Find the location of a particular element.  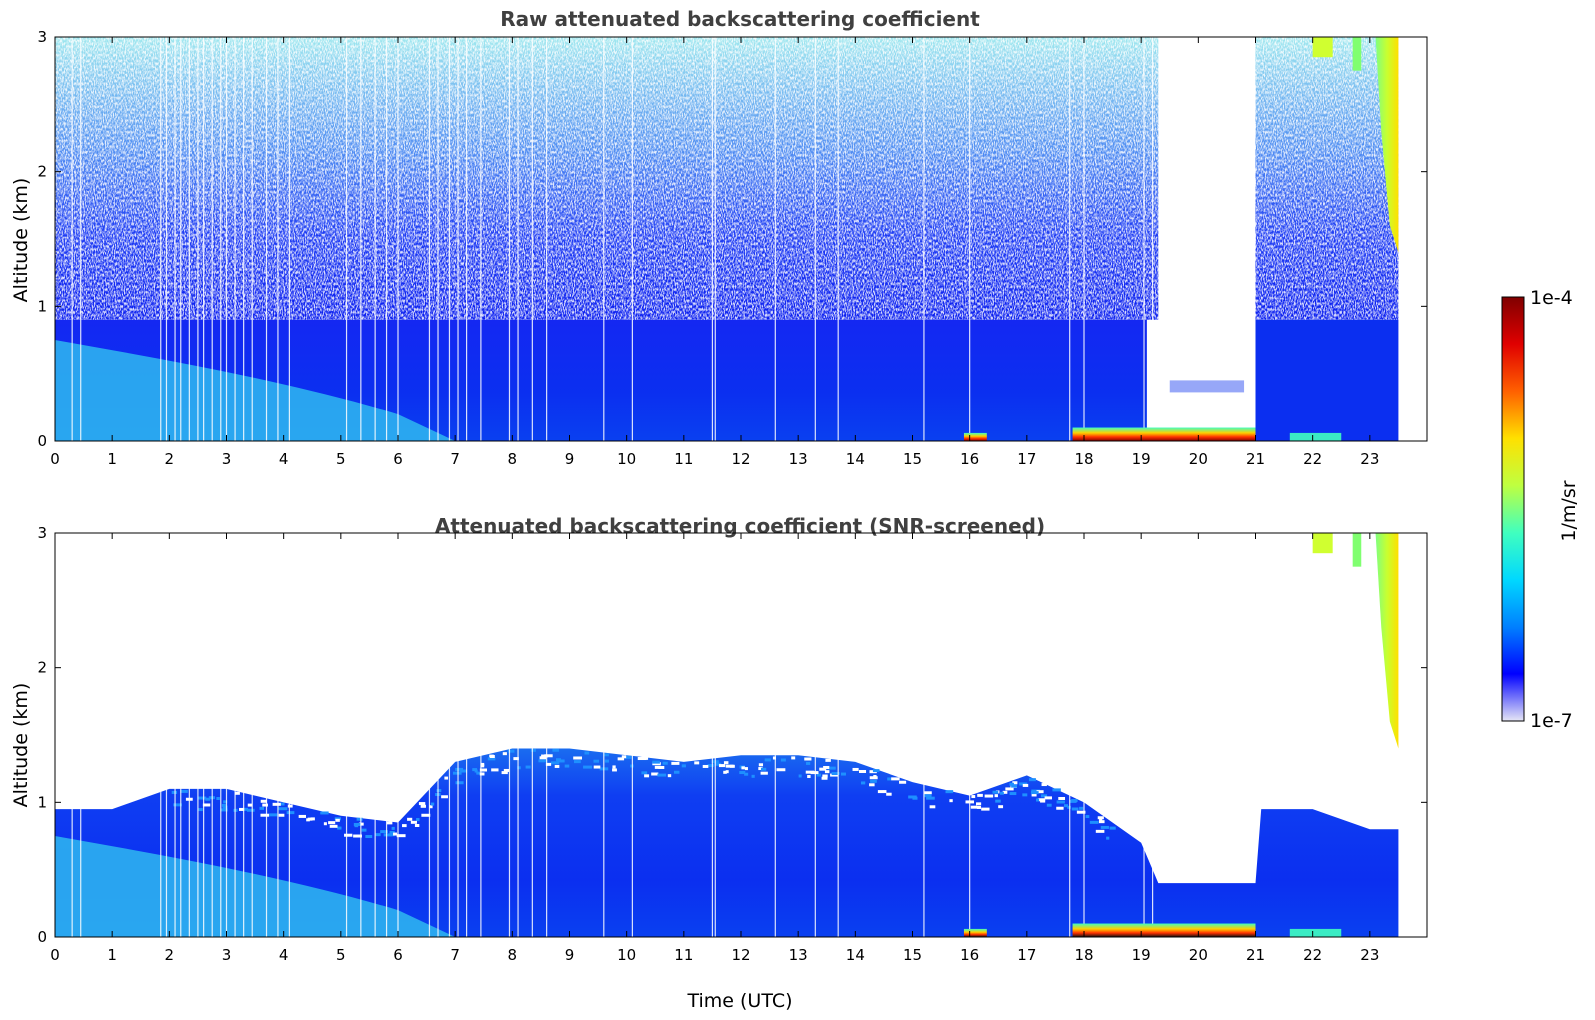

x-tick-label: 16 is located at coordinates (969, 459).